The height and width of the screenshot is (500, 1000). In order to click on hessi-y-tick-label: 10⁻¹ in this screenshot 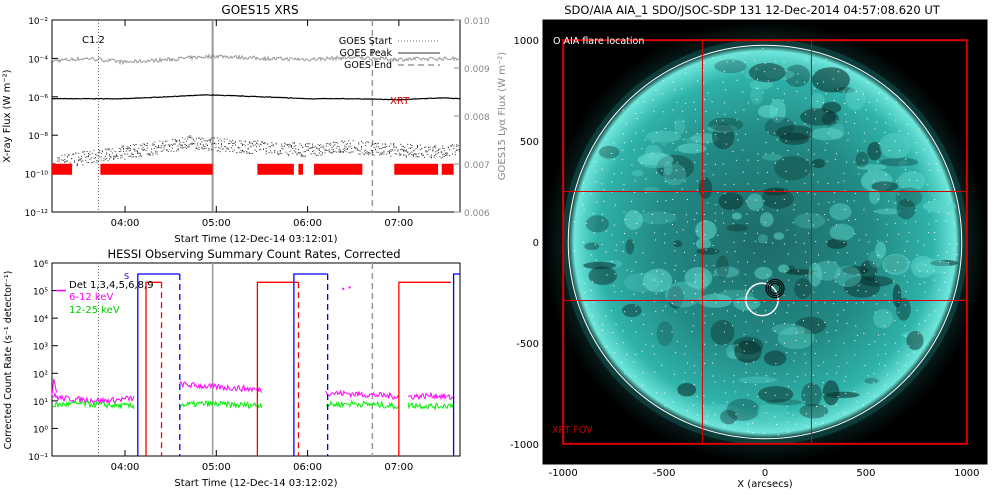, I will do `click(38, 458)`.